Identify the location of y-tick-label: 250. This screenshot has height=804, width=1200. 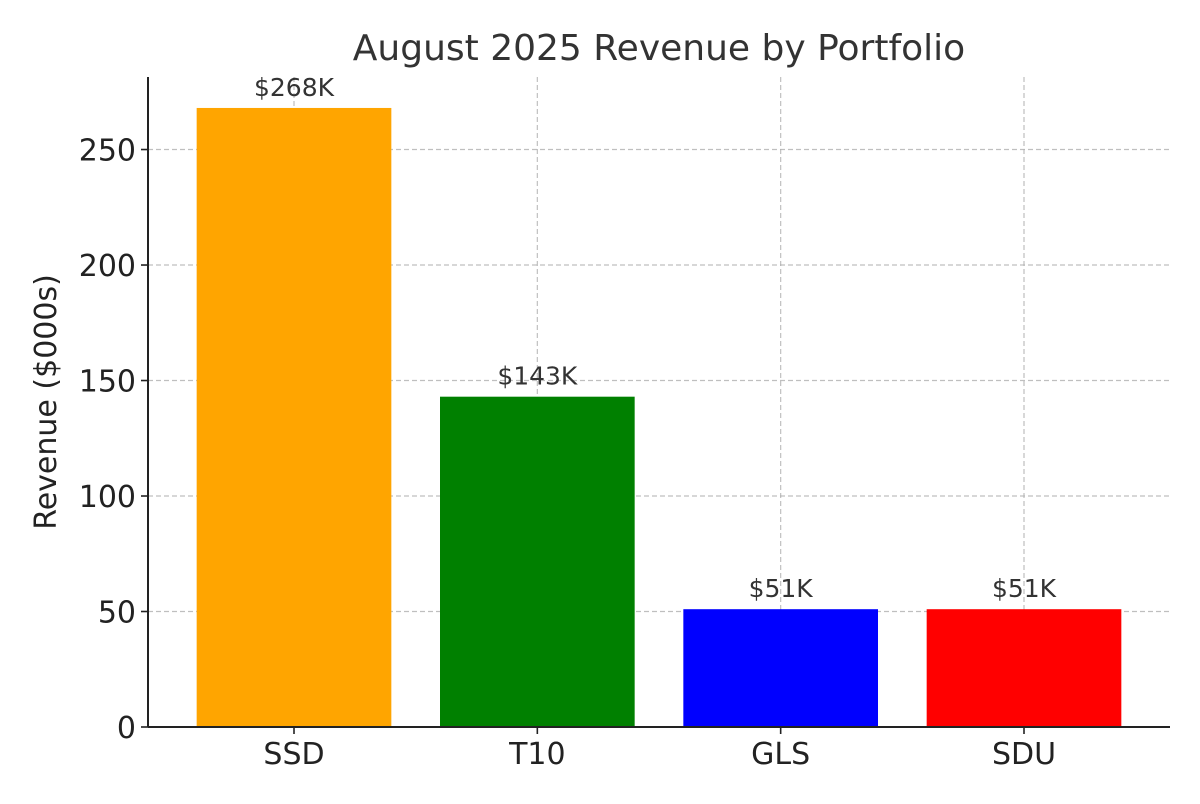
(107, 151).